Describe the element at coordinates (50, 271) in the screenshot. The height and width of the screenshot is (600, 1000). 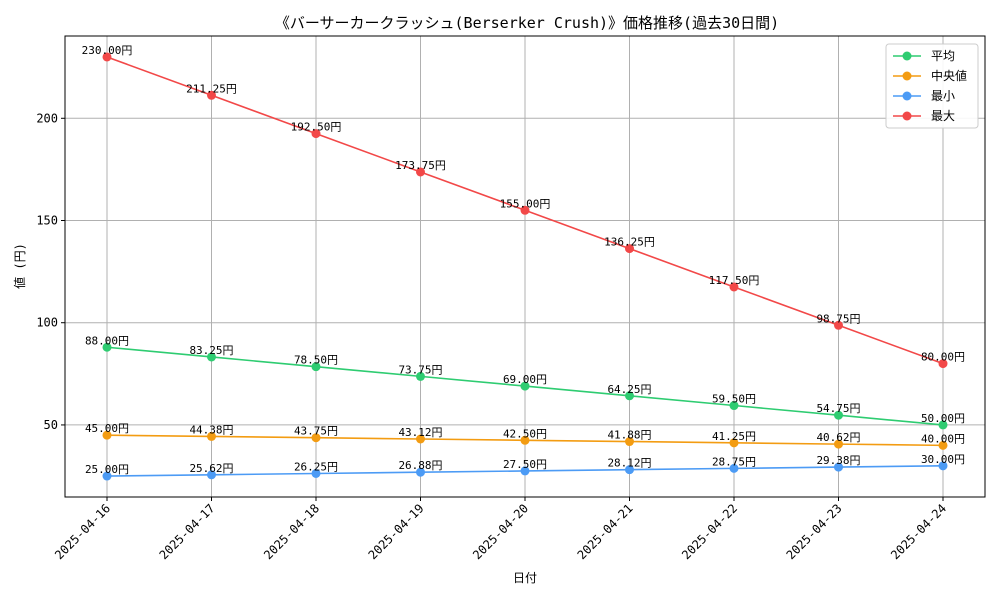
I see `y-axis-ticks: 50 100 150 200` at that location.